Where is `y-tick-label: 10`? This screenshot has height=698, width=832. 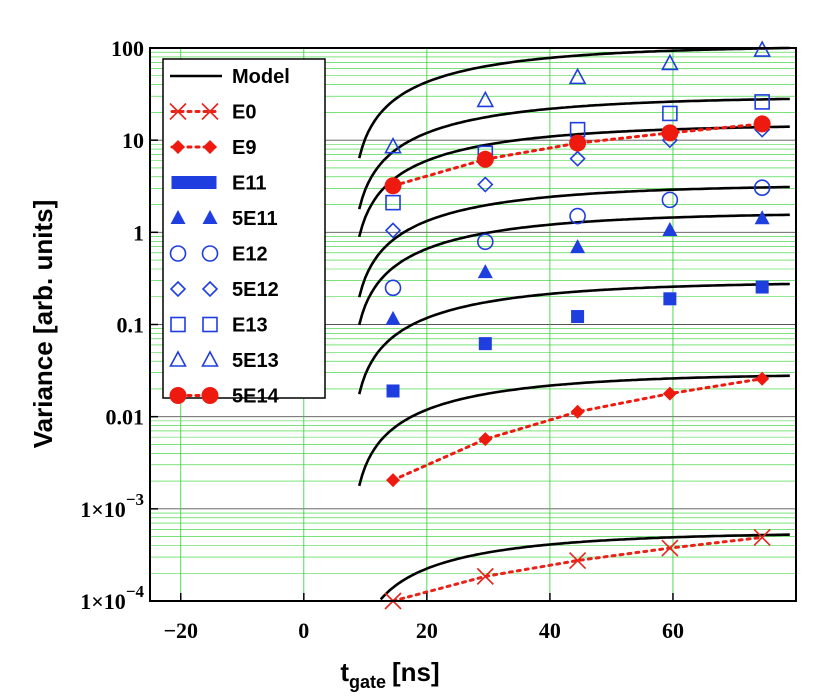 y-tick-label: 10 is located at coordinates (133, 140).